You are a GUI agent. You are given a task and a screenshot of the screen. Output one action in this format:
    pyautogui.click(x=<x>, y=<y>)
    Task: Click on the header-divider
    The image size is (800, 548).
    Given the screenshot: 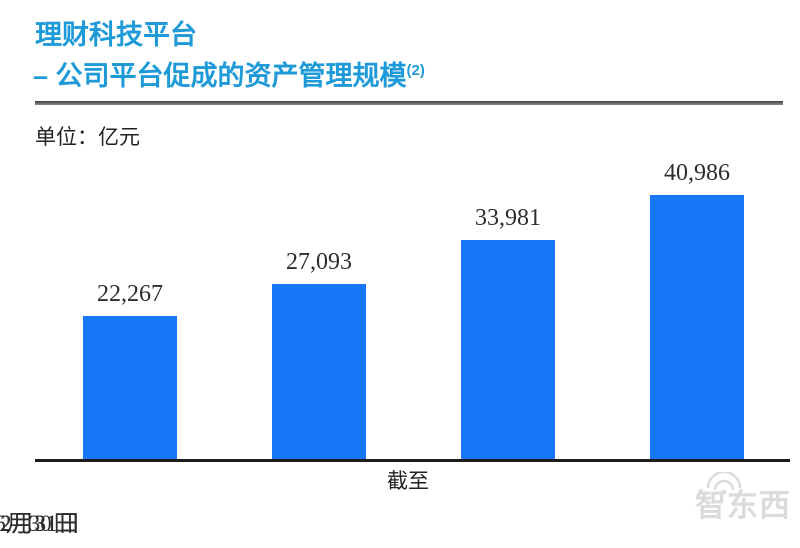 What is the action you would take?
    pyautogui.click(x=409, y=103)
    